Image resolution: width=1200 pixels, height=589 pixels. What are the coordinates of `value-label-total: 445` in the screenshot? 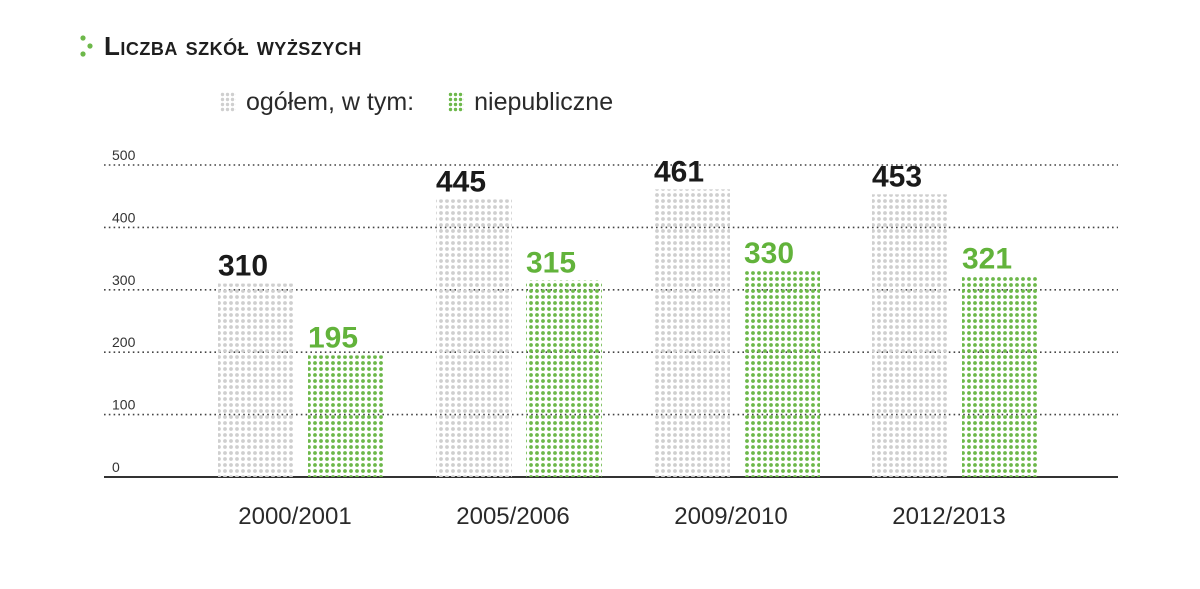 It's located at (461, 181).